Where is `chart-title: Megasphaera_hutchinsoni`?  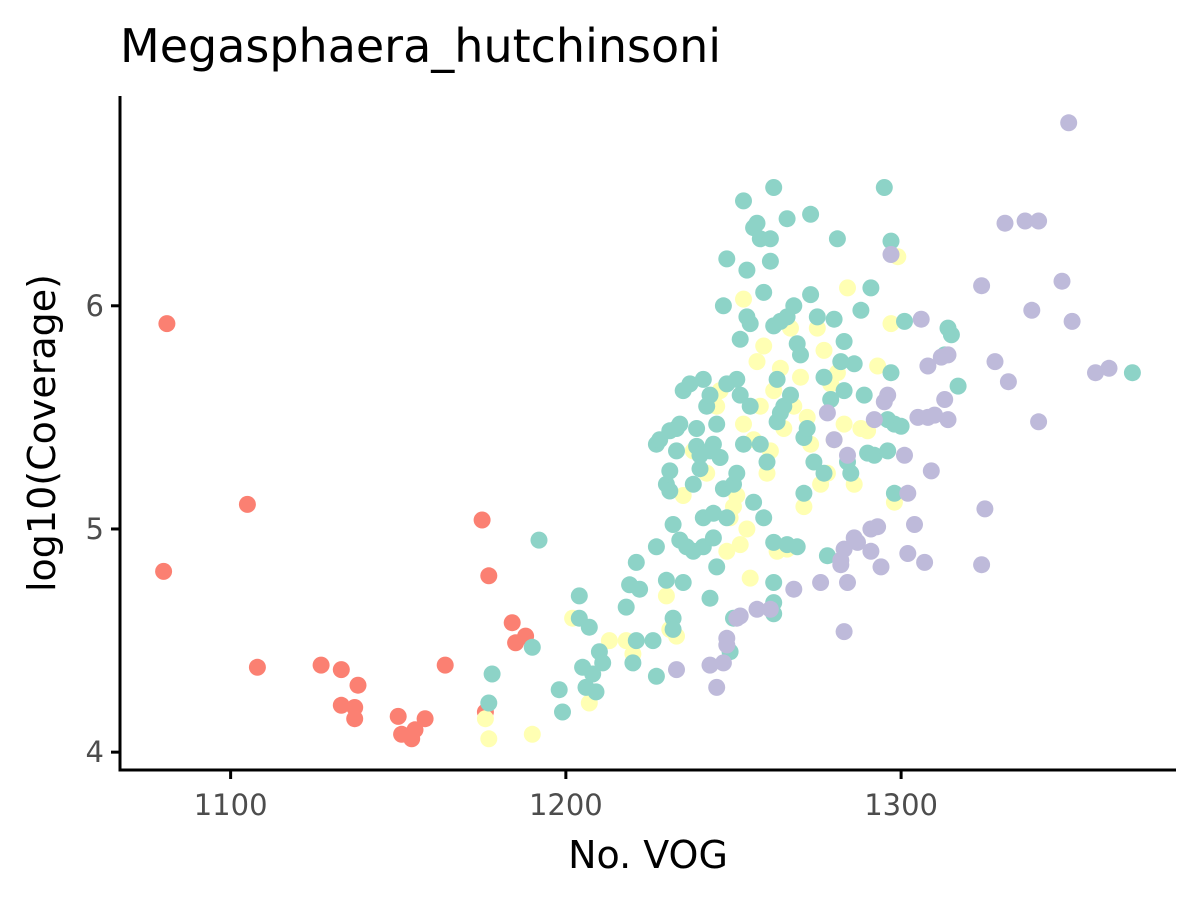 chart-title: Megasphaera_hutchinsoni is located at coordinates (420, 46).